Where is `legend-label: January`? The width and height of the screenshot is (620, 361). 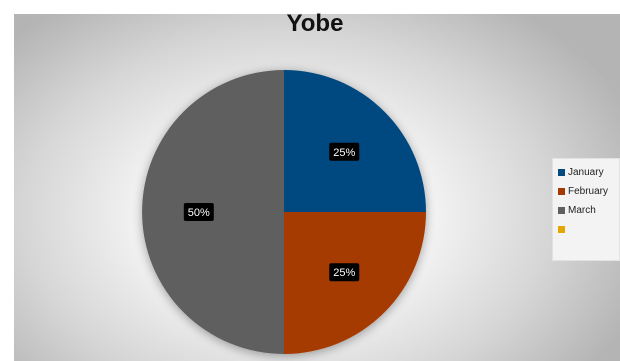 legend-label: January is located at coordinates (586, 172).